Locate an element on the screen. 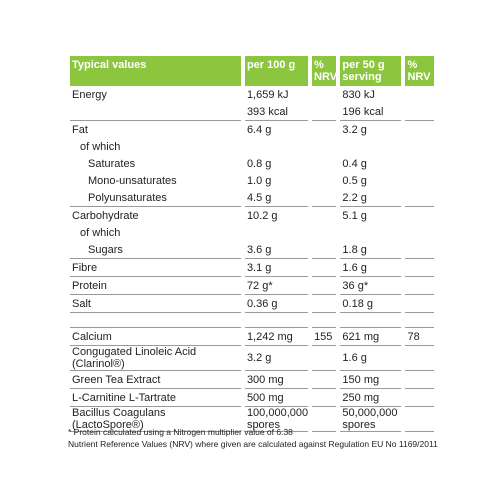 This screenshot has width=500, height=500. cell: 3.6 g is located at coordinates (276, 250).